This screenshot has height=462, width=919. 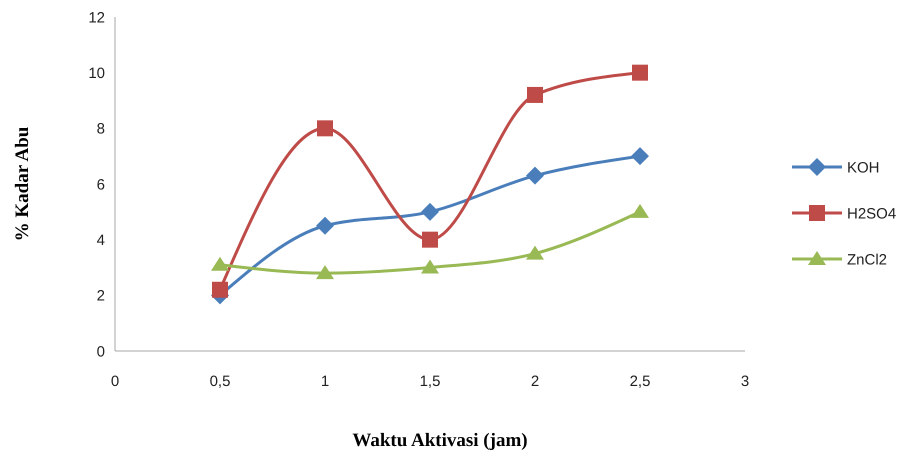 What do you see at coordinates (100, 296) in the screenshot?
I see `y-tick-label: 2` at bounding box center [100, 296].